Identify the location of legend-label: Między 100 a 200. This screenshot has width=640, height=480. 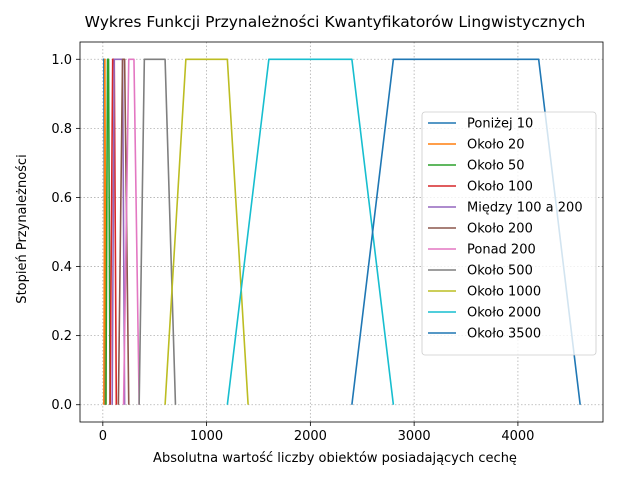
(525, 208).